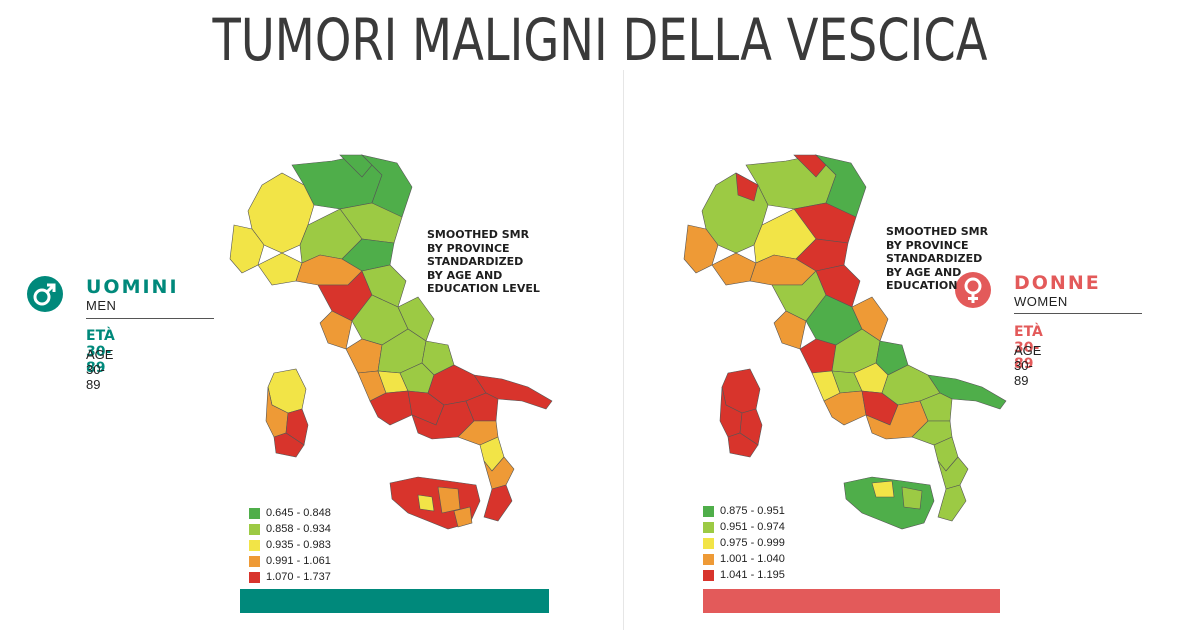 The image size is (1200, 630). Describe the element at coordinates (752, 559) in the screenshot. I see `legend-label: 1.001 - 1.040` at that location.